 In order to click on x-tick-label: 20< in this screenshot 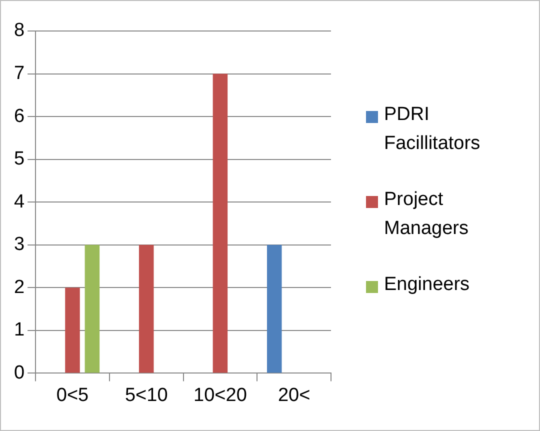, I will do `click(294, 395)`.